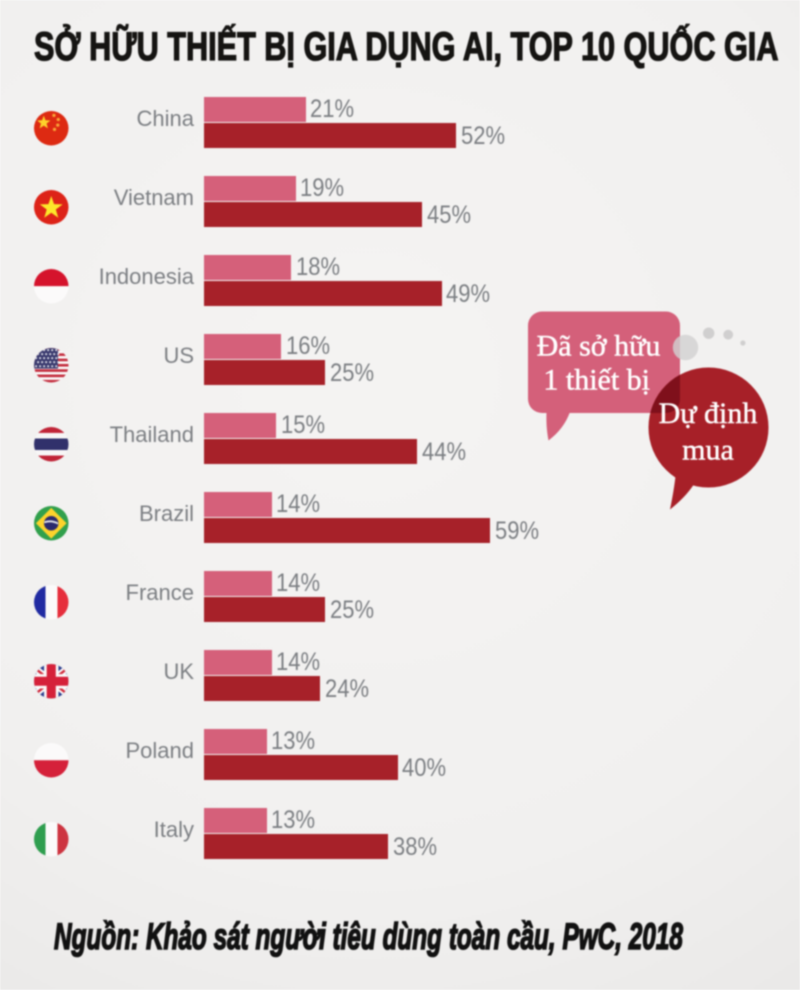  Describe the element at coordinates (708, 450) in the screenshot. I see `svg-text: mua` at that location.